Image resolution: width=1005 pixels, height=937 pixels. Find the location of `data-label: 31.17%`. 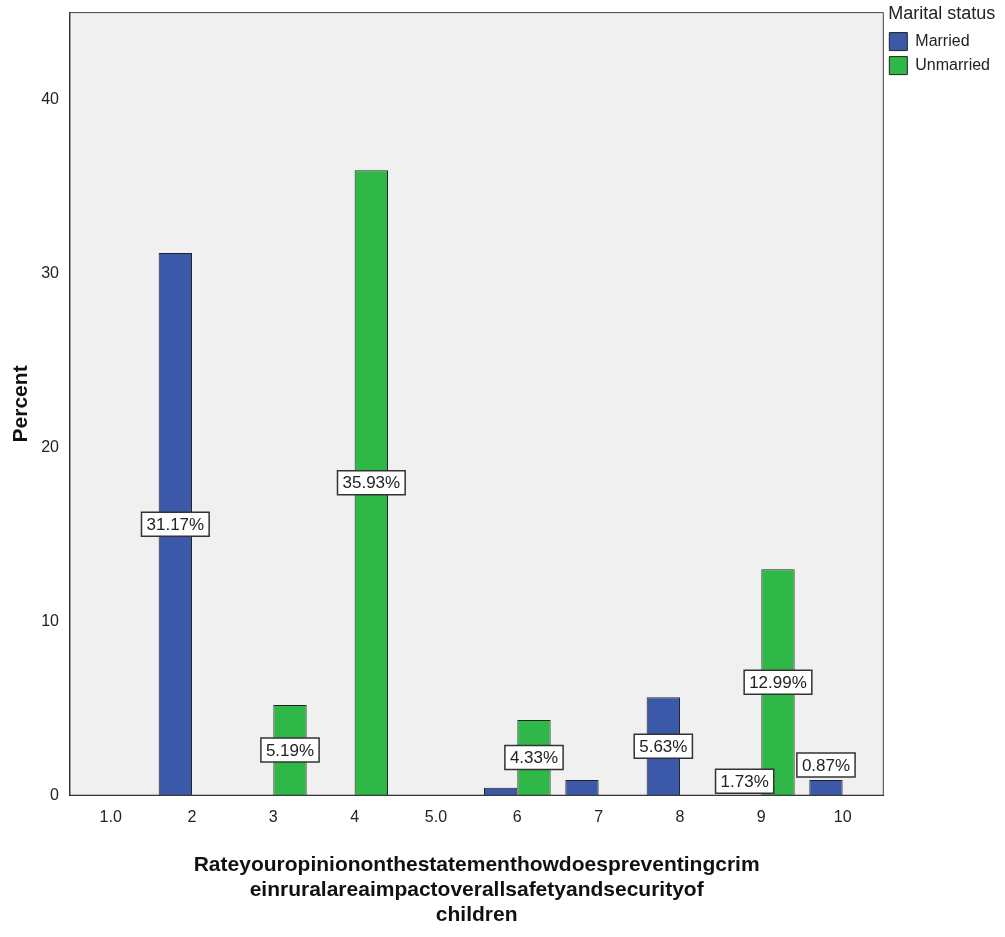

data-label: 31.17% is located at coordinates (175, 524).